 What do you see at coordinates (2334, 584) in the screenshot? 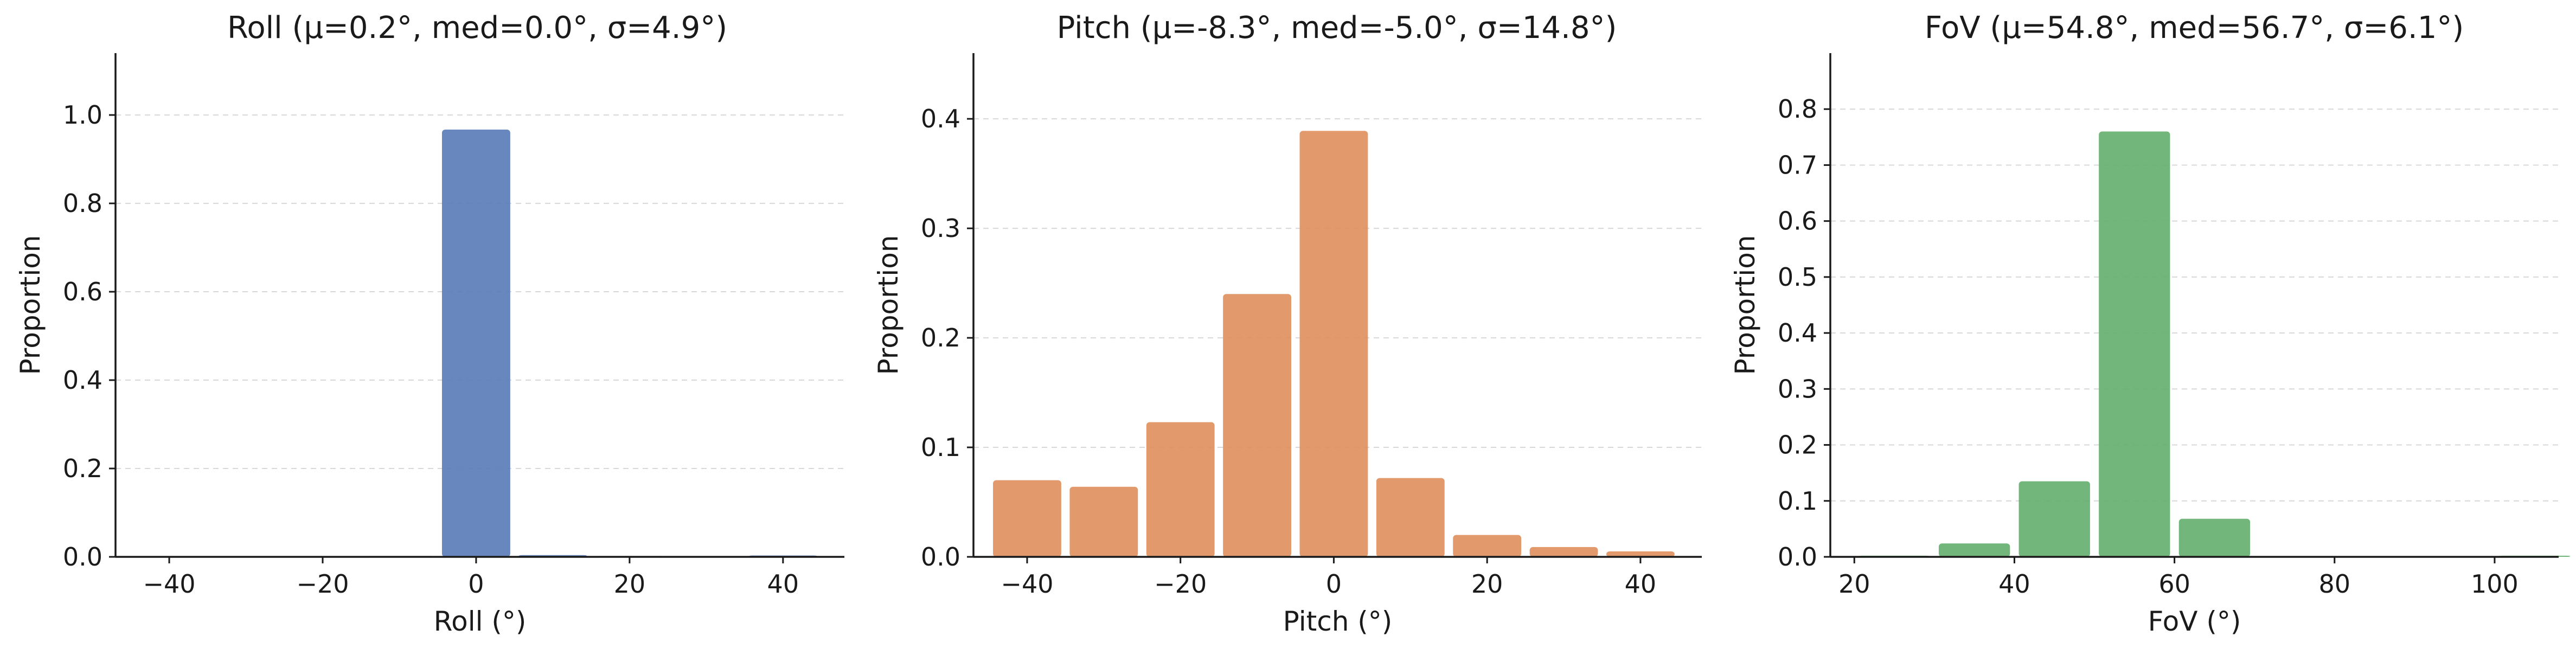
I see `fov-x-tick-label: 80` at bounding box center [2334, 584].